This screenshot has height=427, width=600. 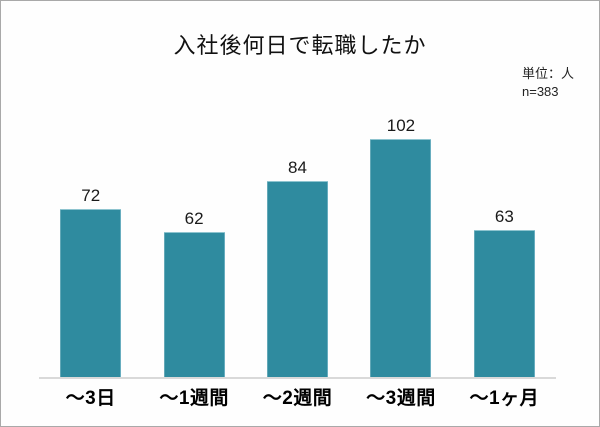 I want to click on sample-size-label: n=383, so click(x=540, y=91).